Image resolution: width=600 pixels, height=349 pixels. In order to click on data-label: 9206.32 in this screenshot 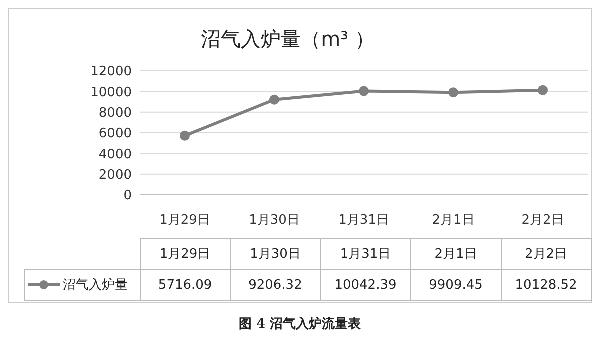, I will do `click(275, 285)`.